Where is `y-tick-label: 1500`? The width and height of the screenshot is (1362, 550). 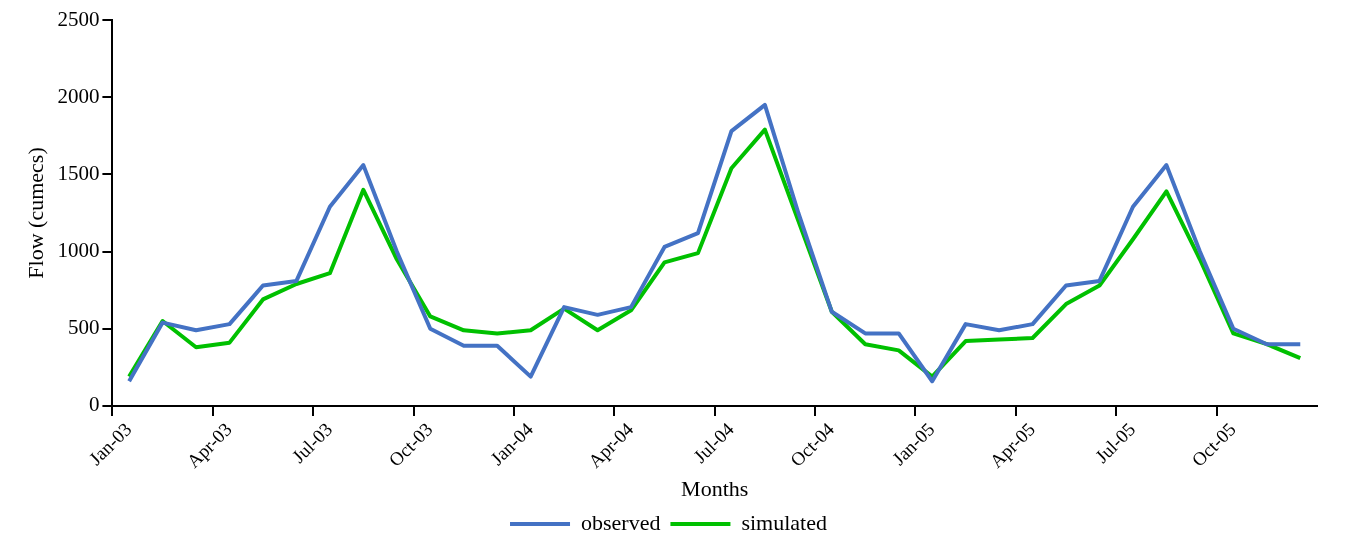 y-tick-label: 1500 is located at coordinates (78, 172).